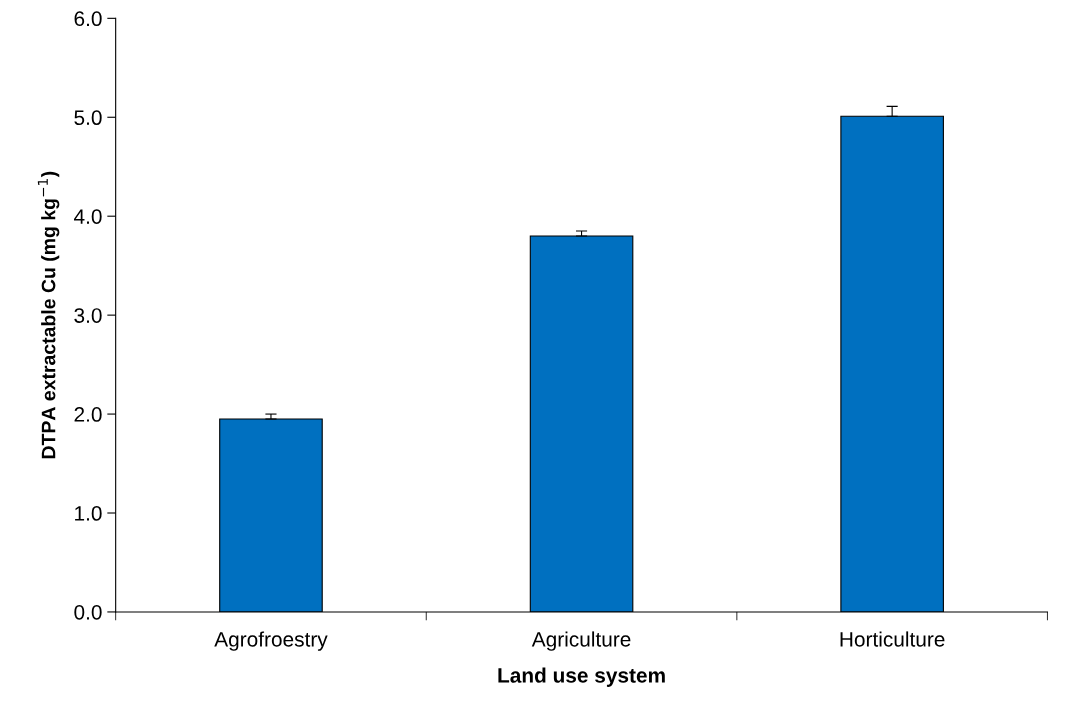 Image resolution: width=1071 pixels, height=705 pixels. Describe the element at coordinates (88, 612) in the screenshot. I see `y-tick-label: 0.0` at that location.